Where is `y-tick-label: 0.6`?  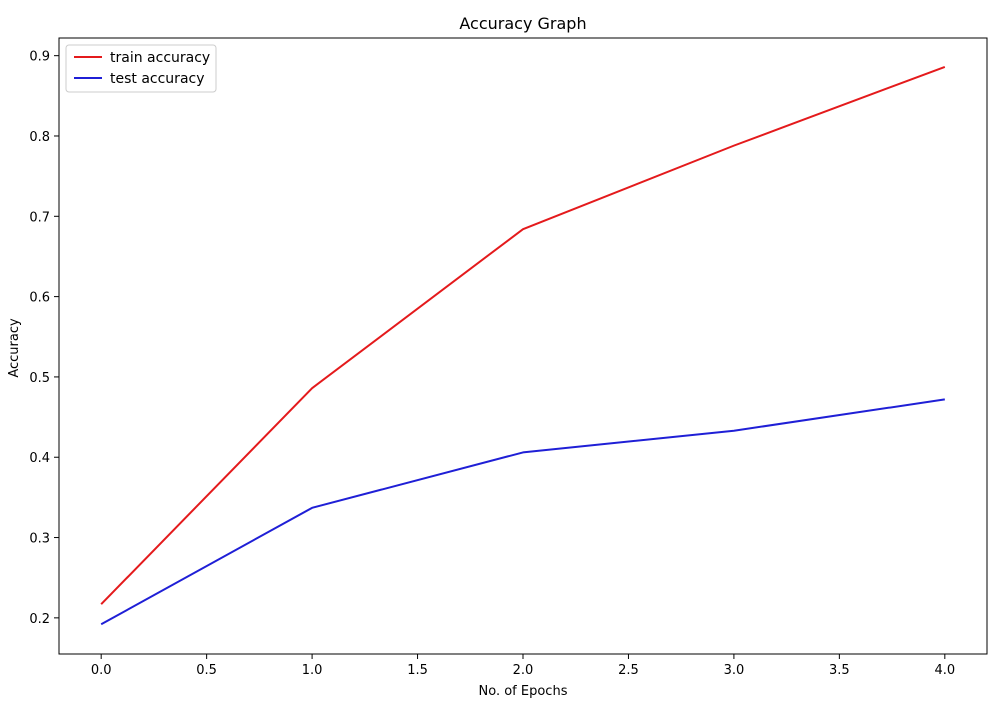 y-tick-label: 0.6 is located at coordinates (39, 298).